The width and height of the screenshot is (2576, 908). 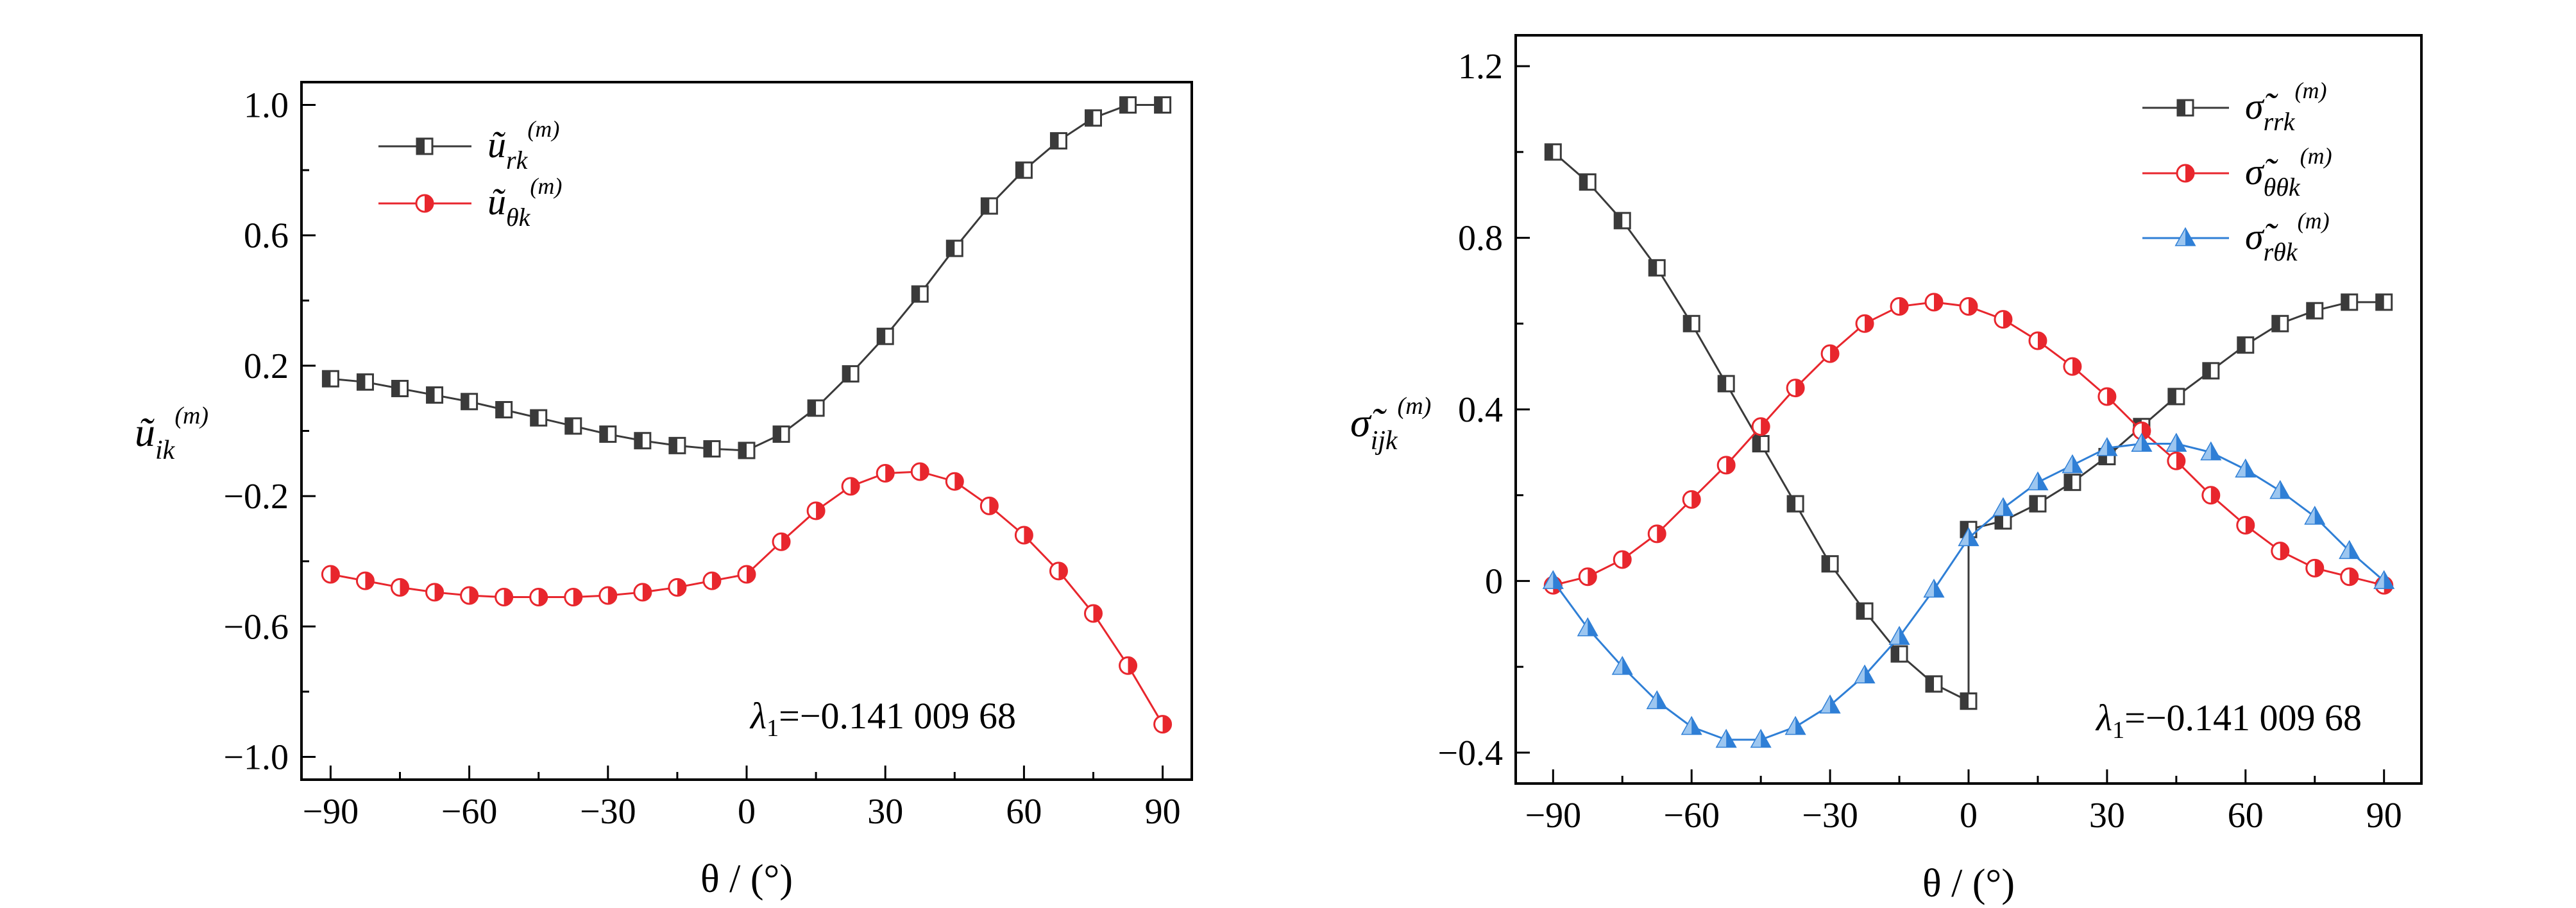 What do you see at coordinates (424, 203) in the screenshot?
I see `legend-marker-u-thetak` at bounding box center [424, 203].